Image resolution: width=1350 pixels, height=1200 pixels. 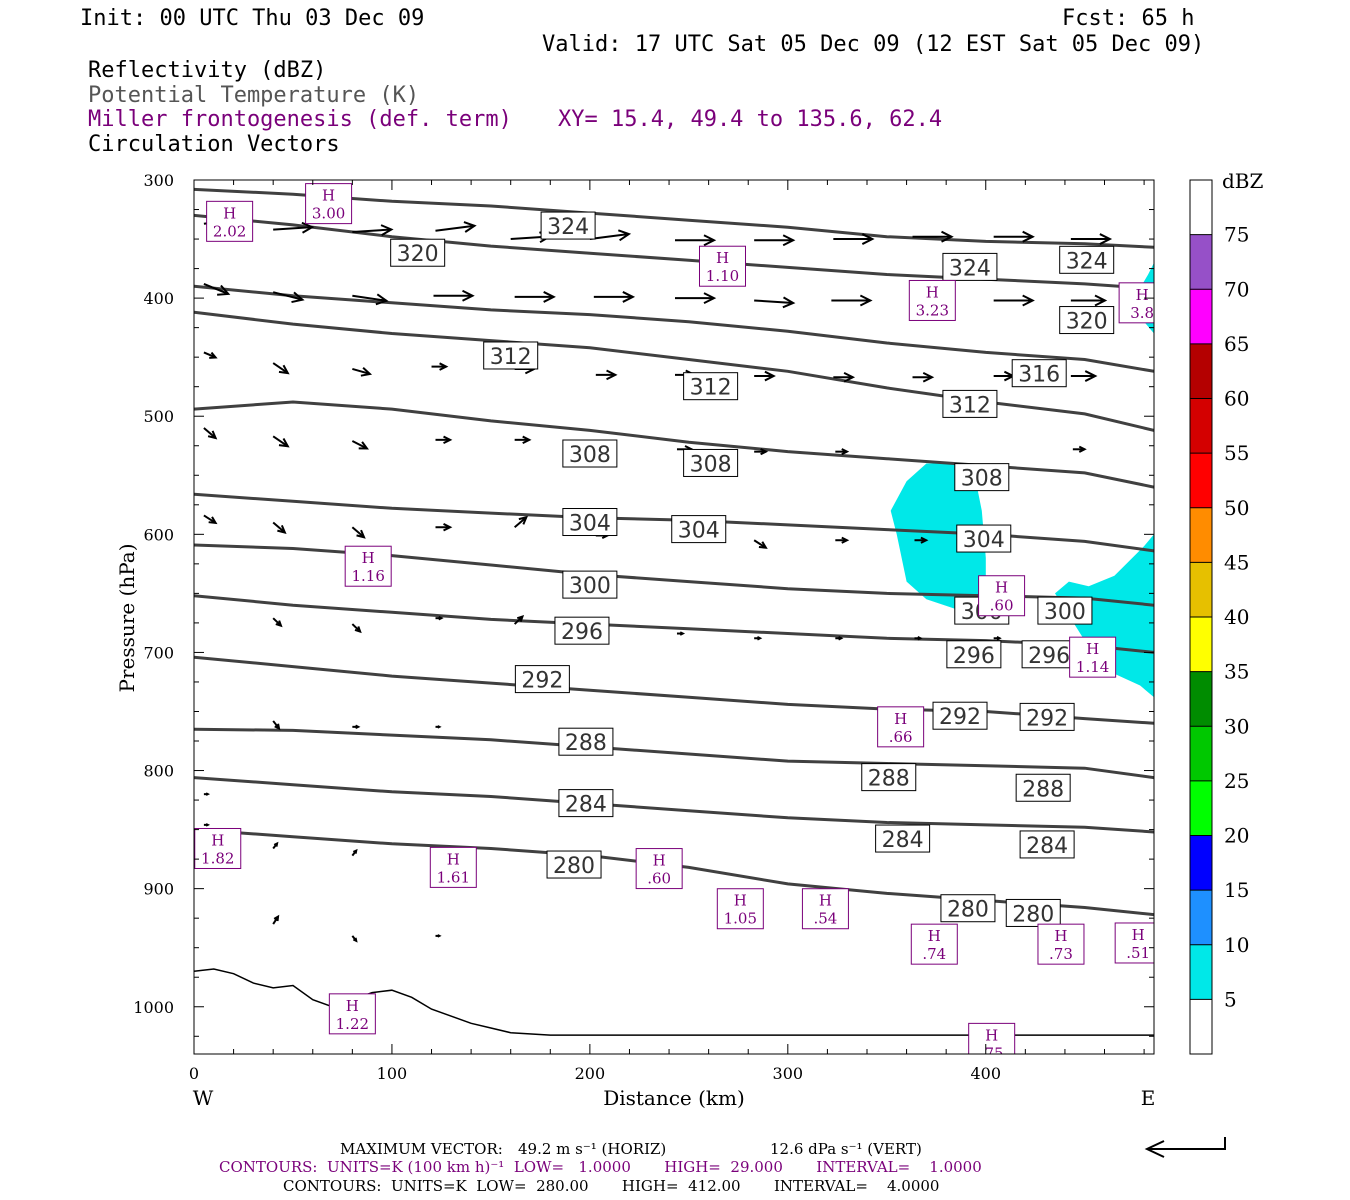 I want to click on frontogenesis-high: H1.05, so click(x=740, y=909).